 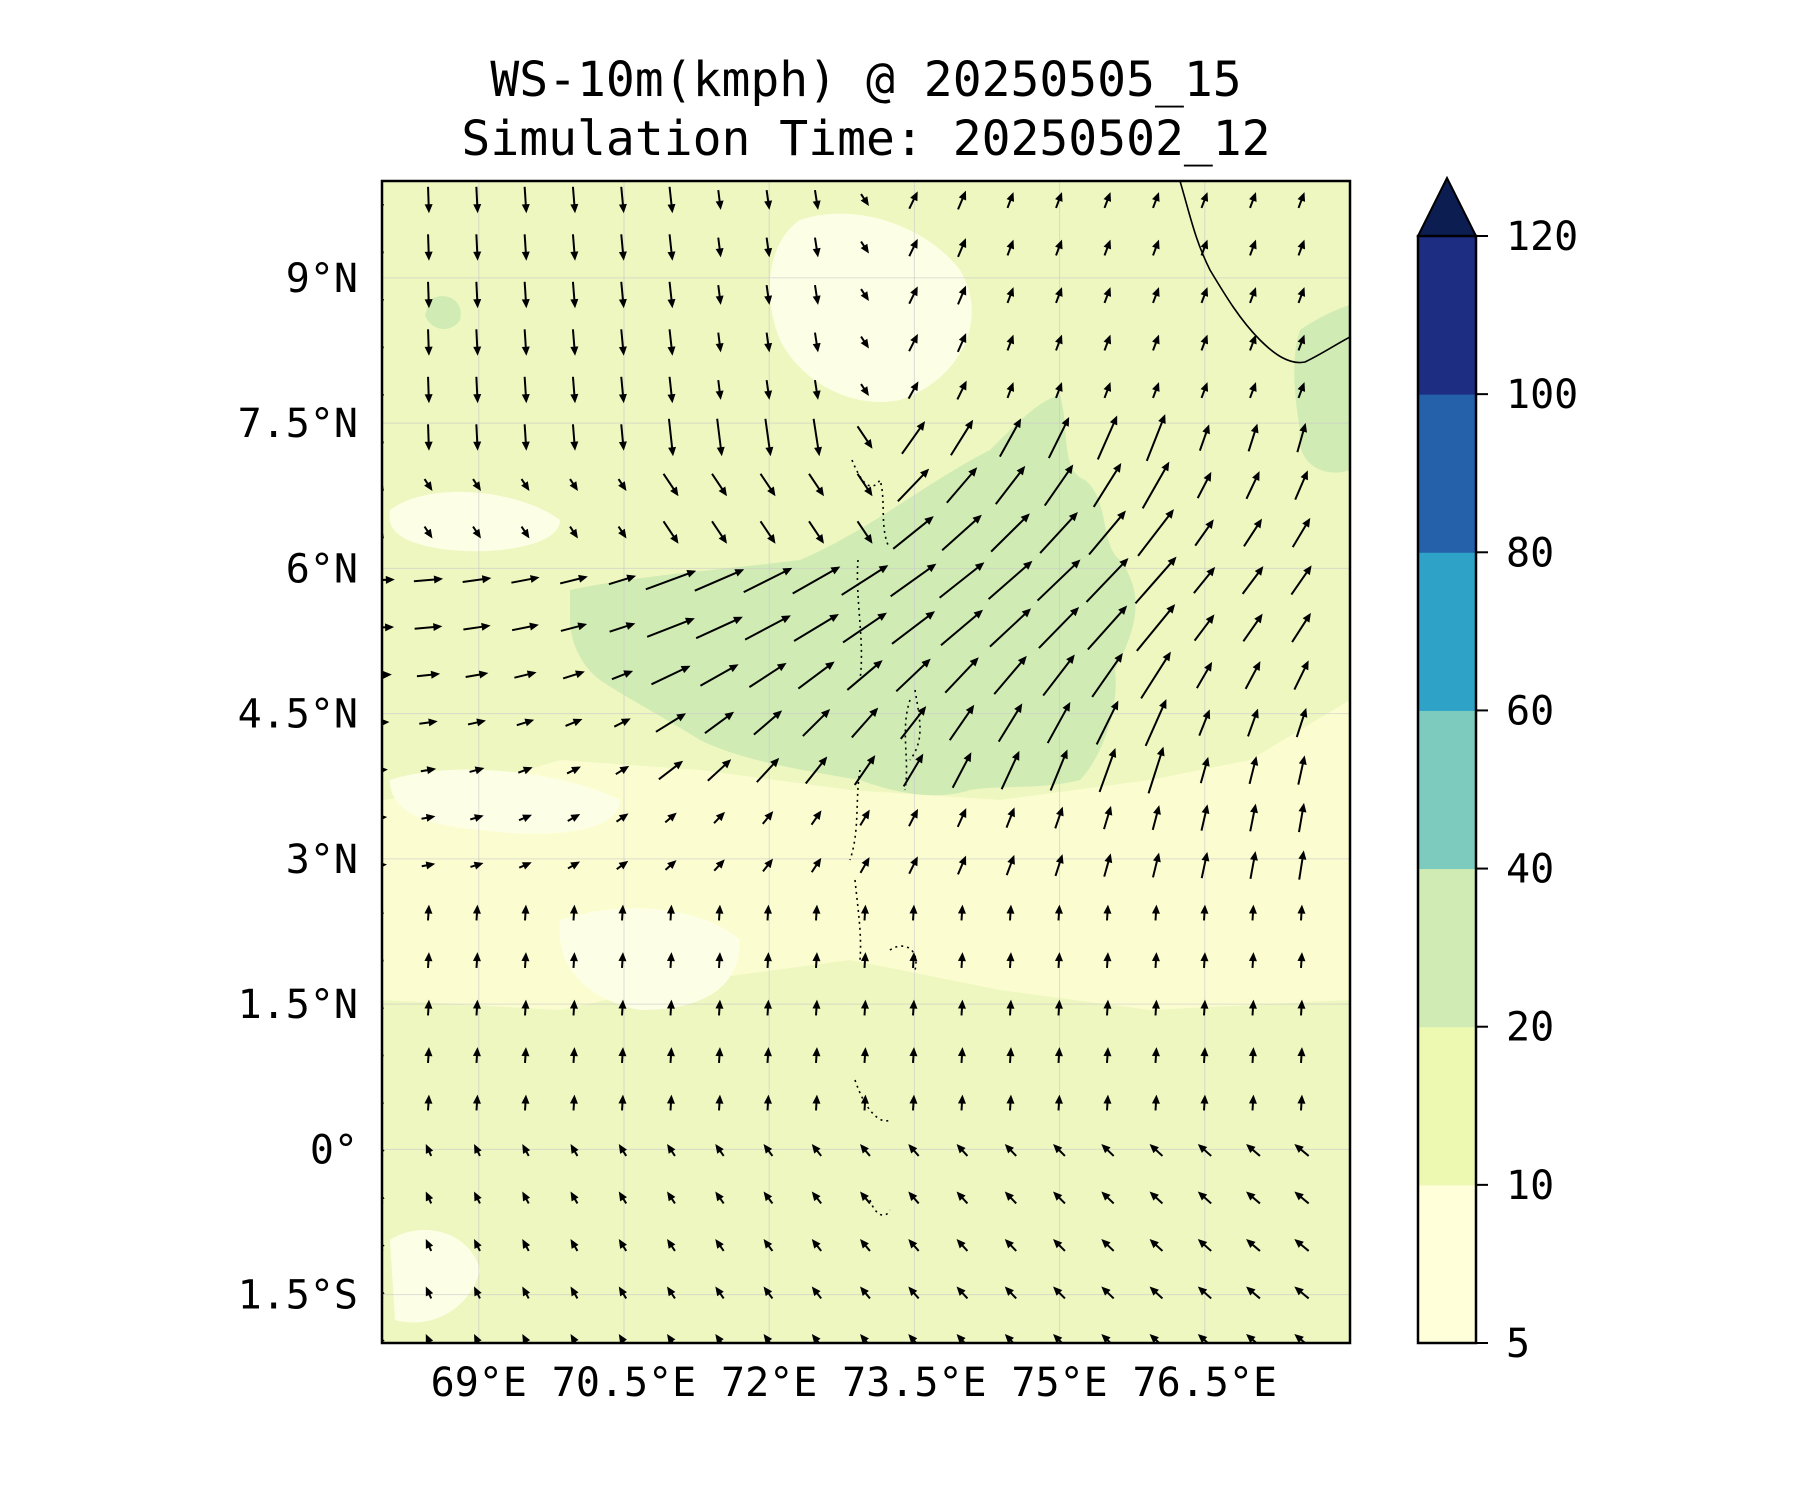 What do you see at coordinates (1059, 1383) in the screenshot?
I see `x-tick-label: 75°E` at bounding box center [1059, 1383].